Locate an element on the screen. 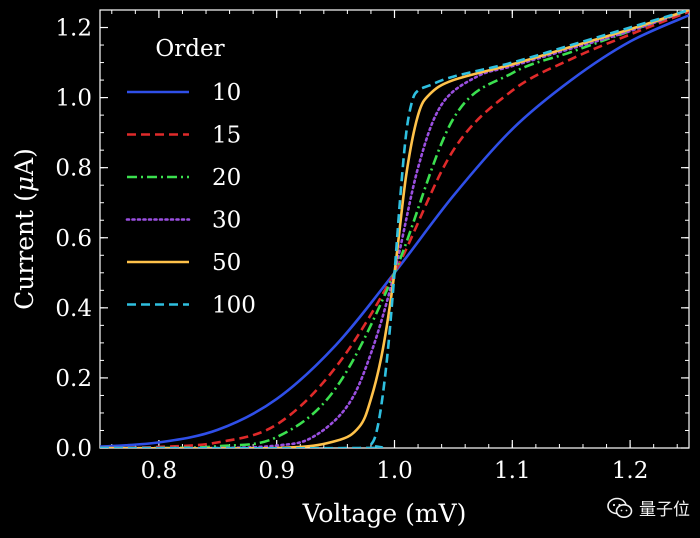 The image size is (700, 538). legend-label-30: 30 is located at coordinates (226, 221).